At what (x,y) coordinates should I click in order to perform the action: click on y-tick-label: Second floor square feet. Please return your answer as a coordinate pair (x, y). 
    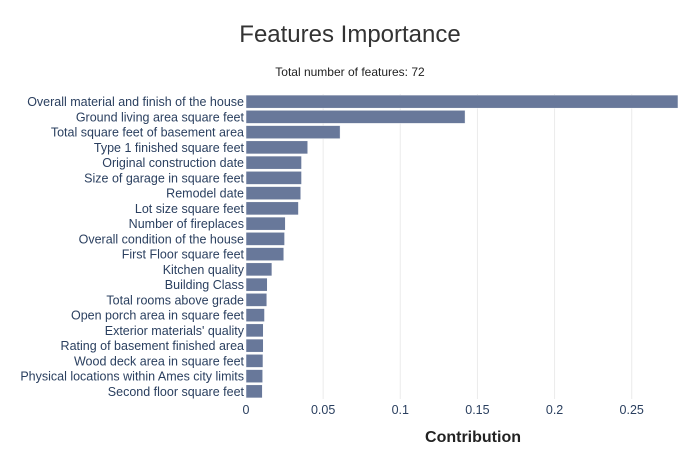
    Looking at the image, I should click on (176, 392).